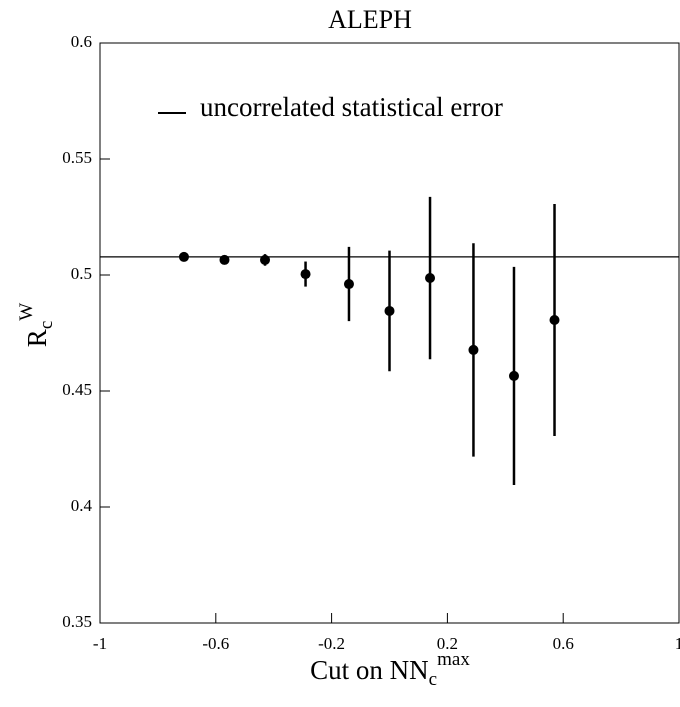  I want to click on x-tick-label: -1, so click(100, 643).